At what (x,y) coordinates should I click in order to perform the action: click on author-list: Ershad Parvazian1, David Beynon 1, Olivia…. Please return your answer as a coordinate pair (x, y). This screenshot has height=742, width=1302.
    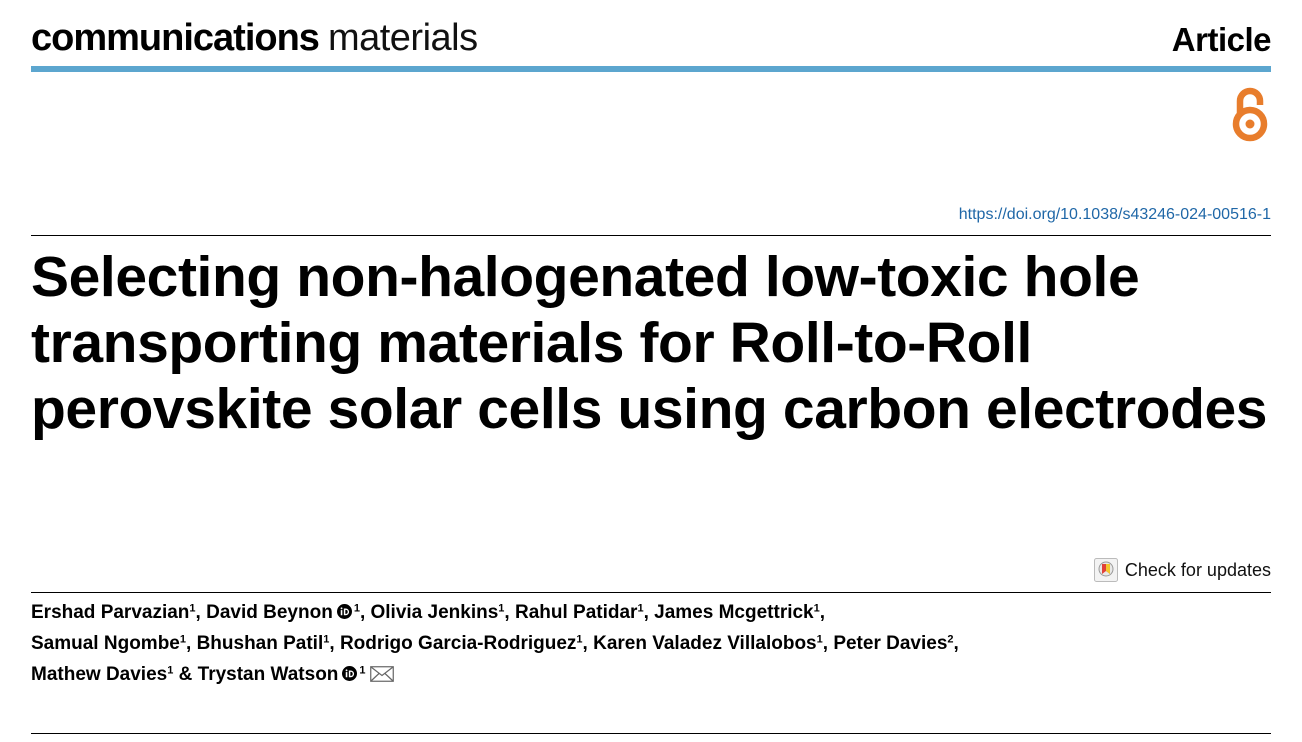
    Looking at the image, I should click on (495, 643).